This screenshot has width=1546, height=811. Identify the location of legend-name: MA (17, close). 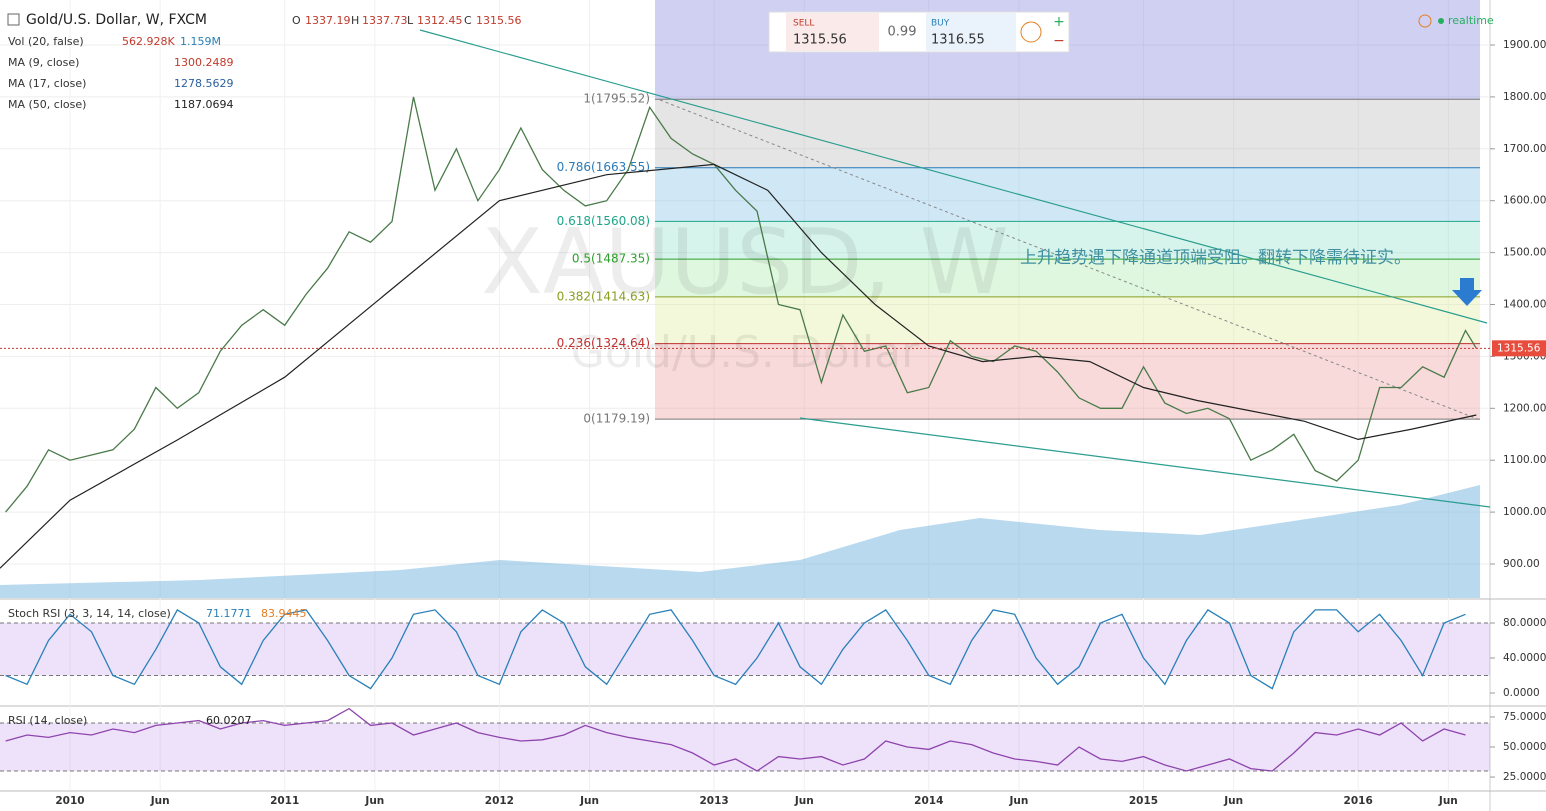
(47, 83).